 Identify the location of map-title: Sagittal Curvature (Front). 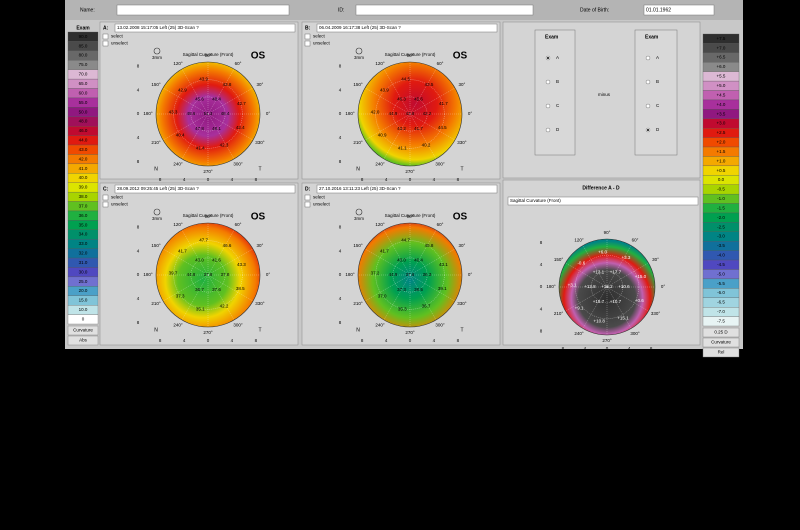
(208, 54).